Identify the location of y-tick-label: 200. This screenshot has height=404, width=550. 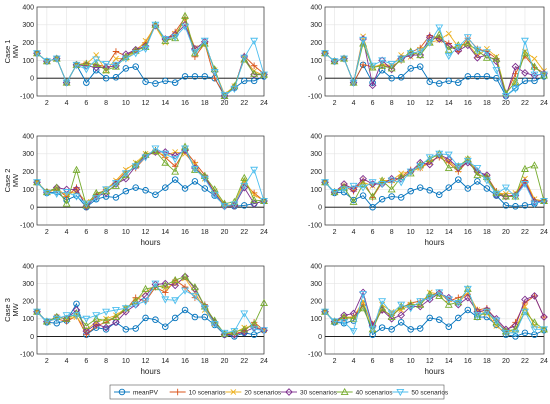
(316, 43).